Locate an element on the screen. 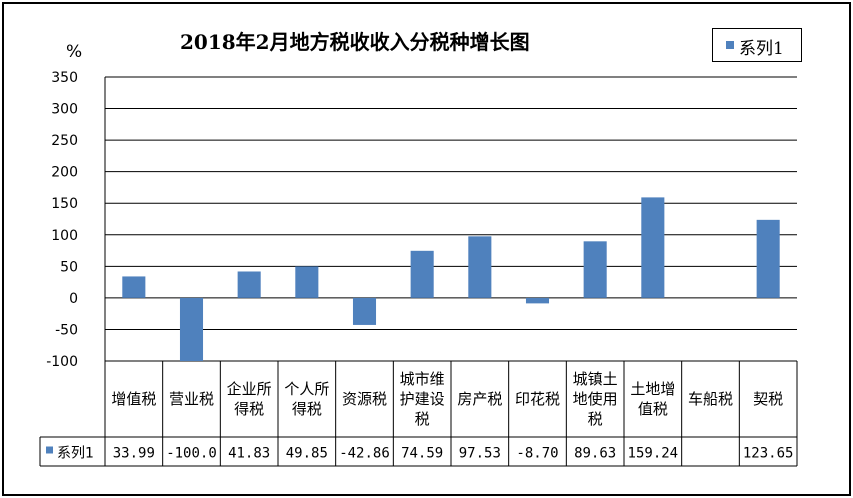 This screenshot has height=498, width=853. data-value-label: -42.86 is located at coordinates (364, 454).